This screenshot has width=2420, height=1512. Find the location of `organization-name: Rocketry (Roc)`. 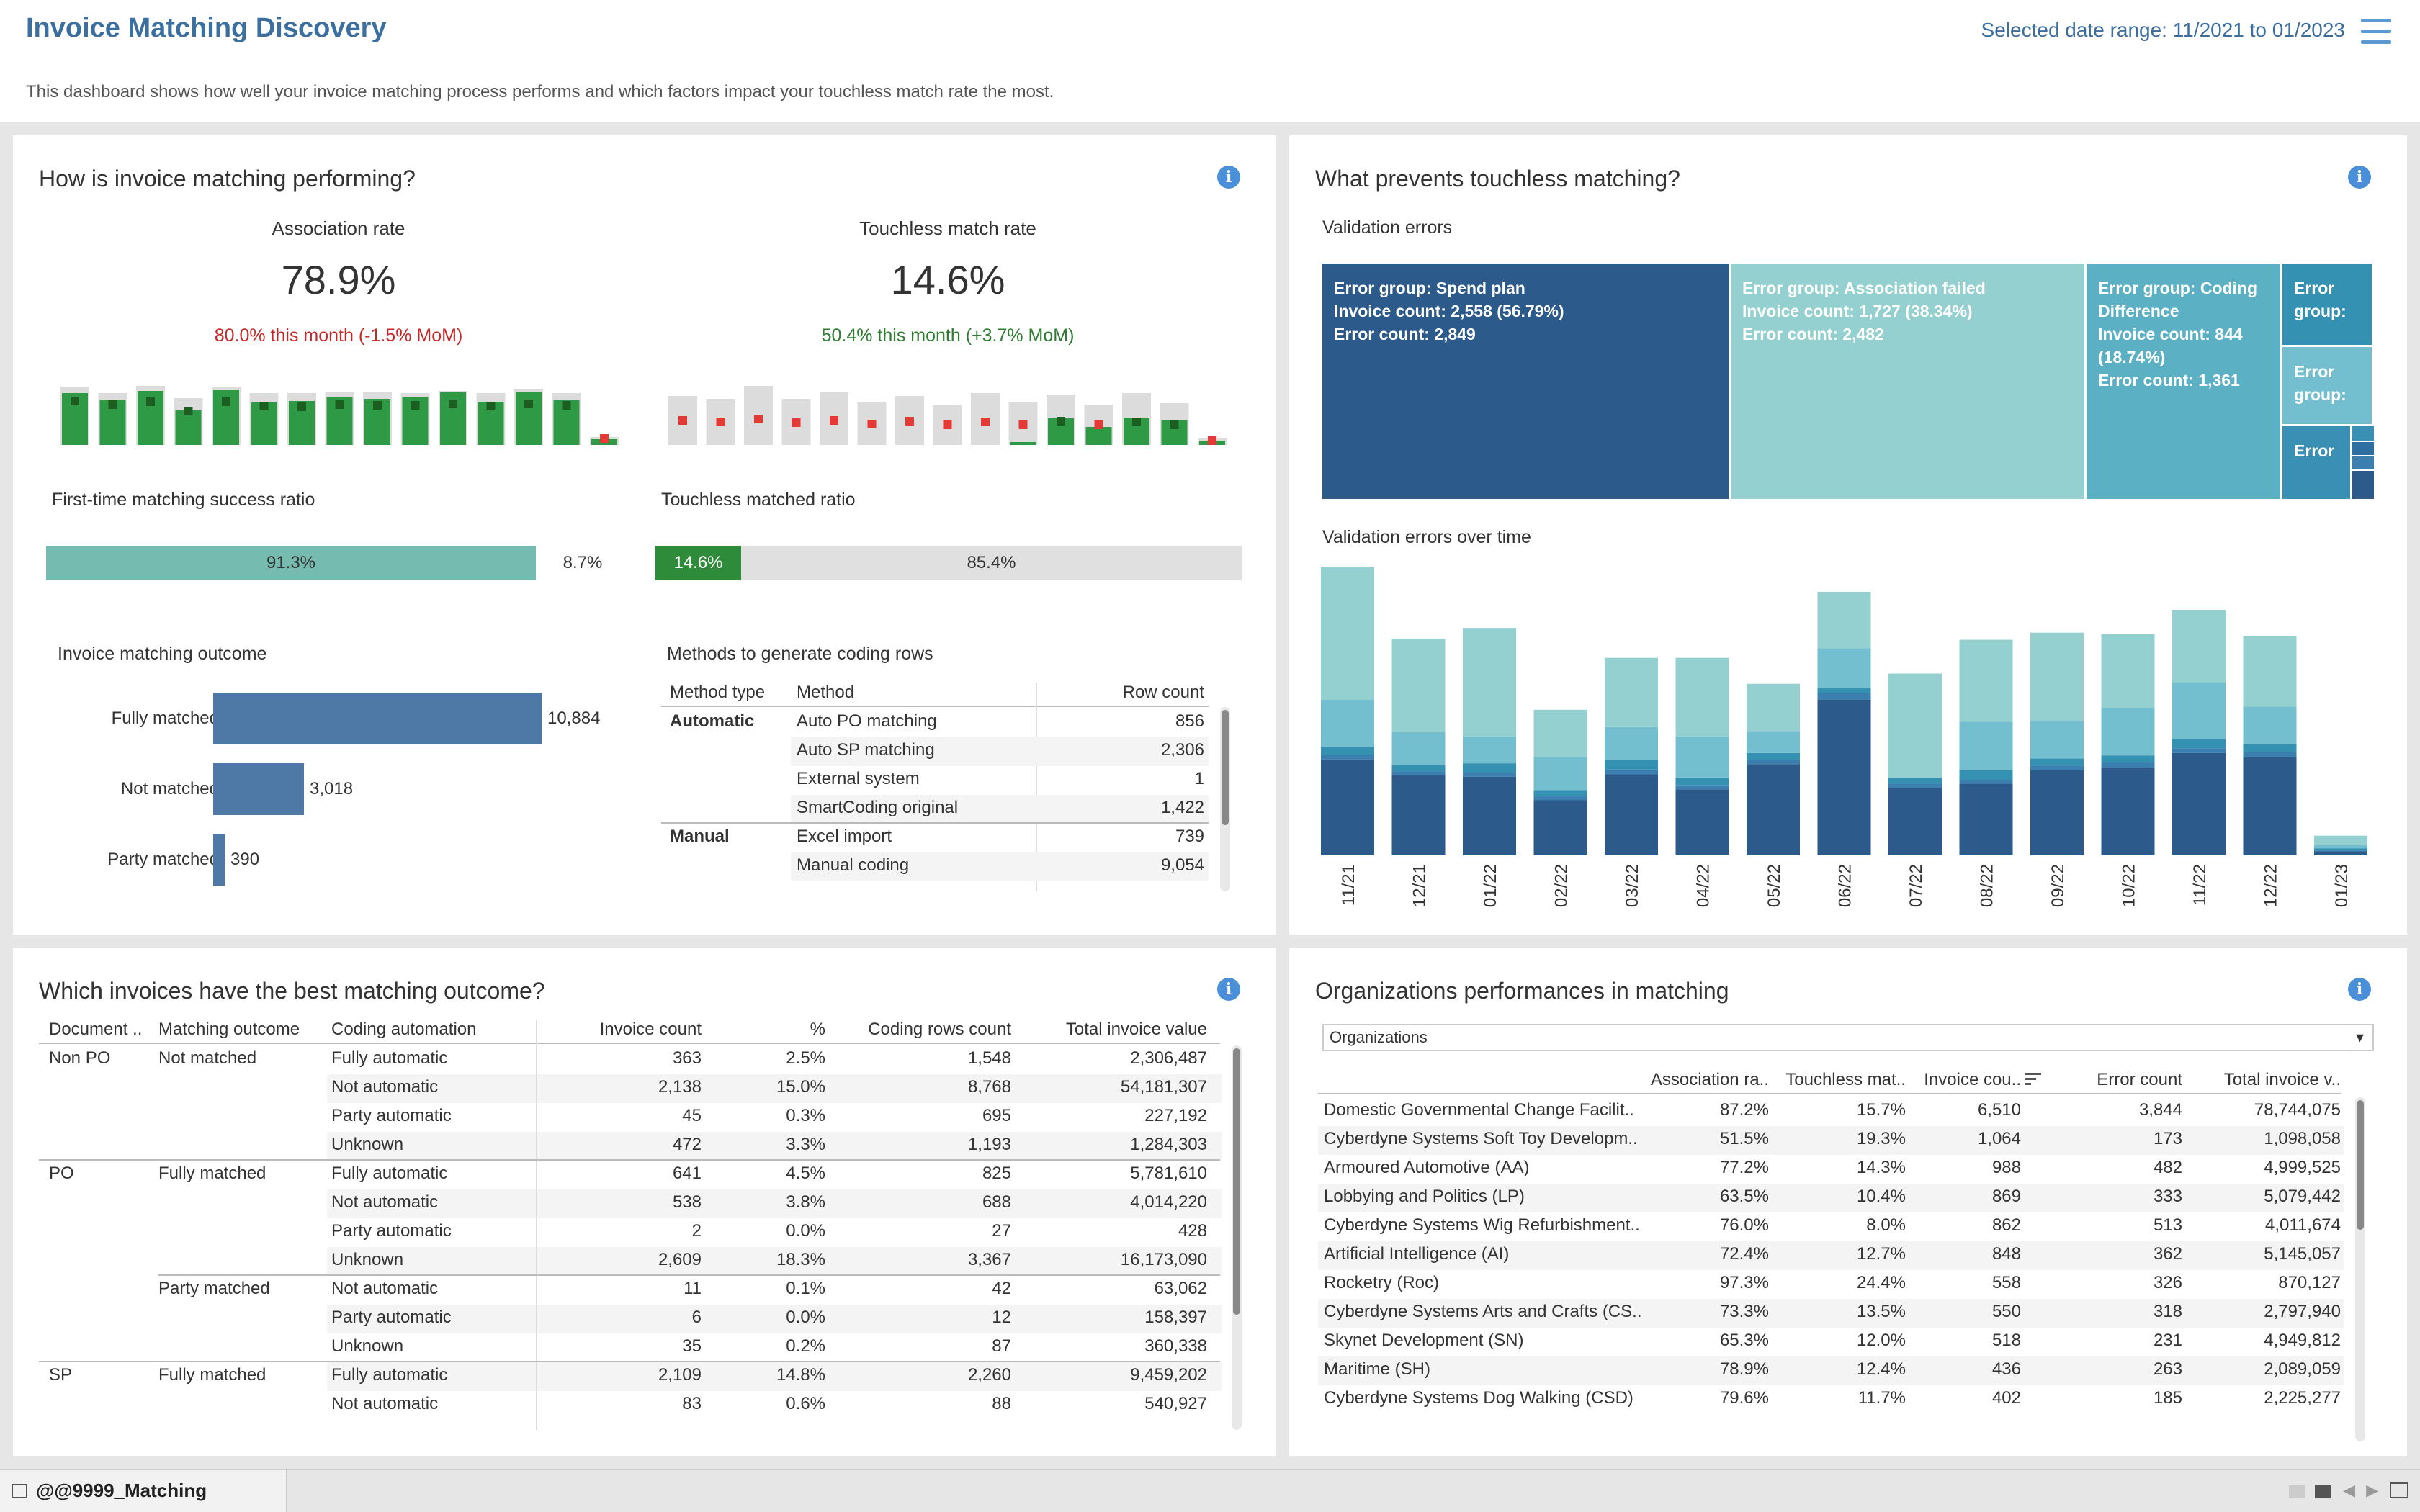

organization-name: Rocketry (Roc) is located at coordinates (1382, 1282).